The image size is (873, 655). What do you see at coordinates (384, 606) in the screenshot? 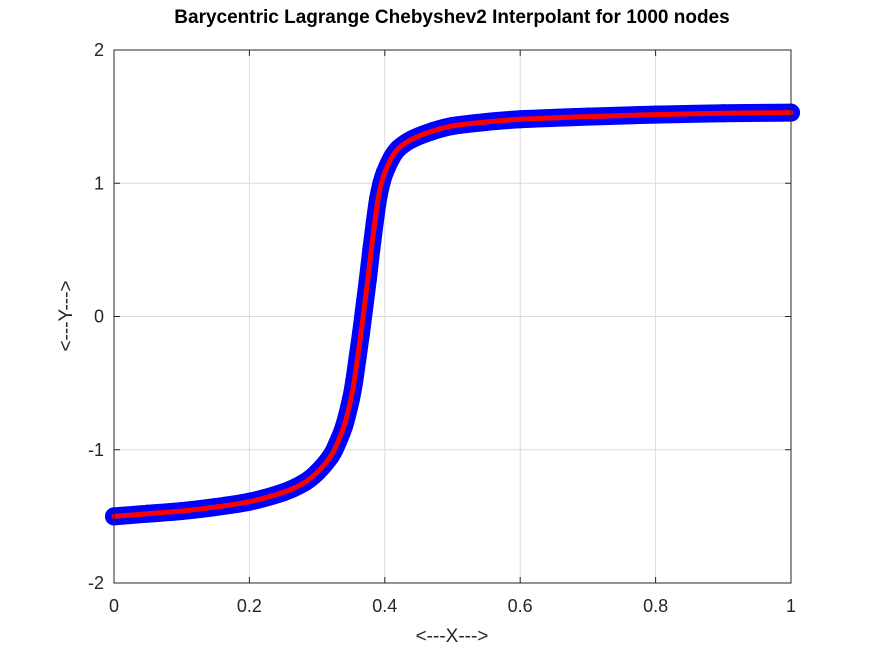
I see `x-tick-label: 0.4` at bounding box center [384, 606].